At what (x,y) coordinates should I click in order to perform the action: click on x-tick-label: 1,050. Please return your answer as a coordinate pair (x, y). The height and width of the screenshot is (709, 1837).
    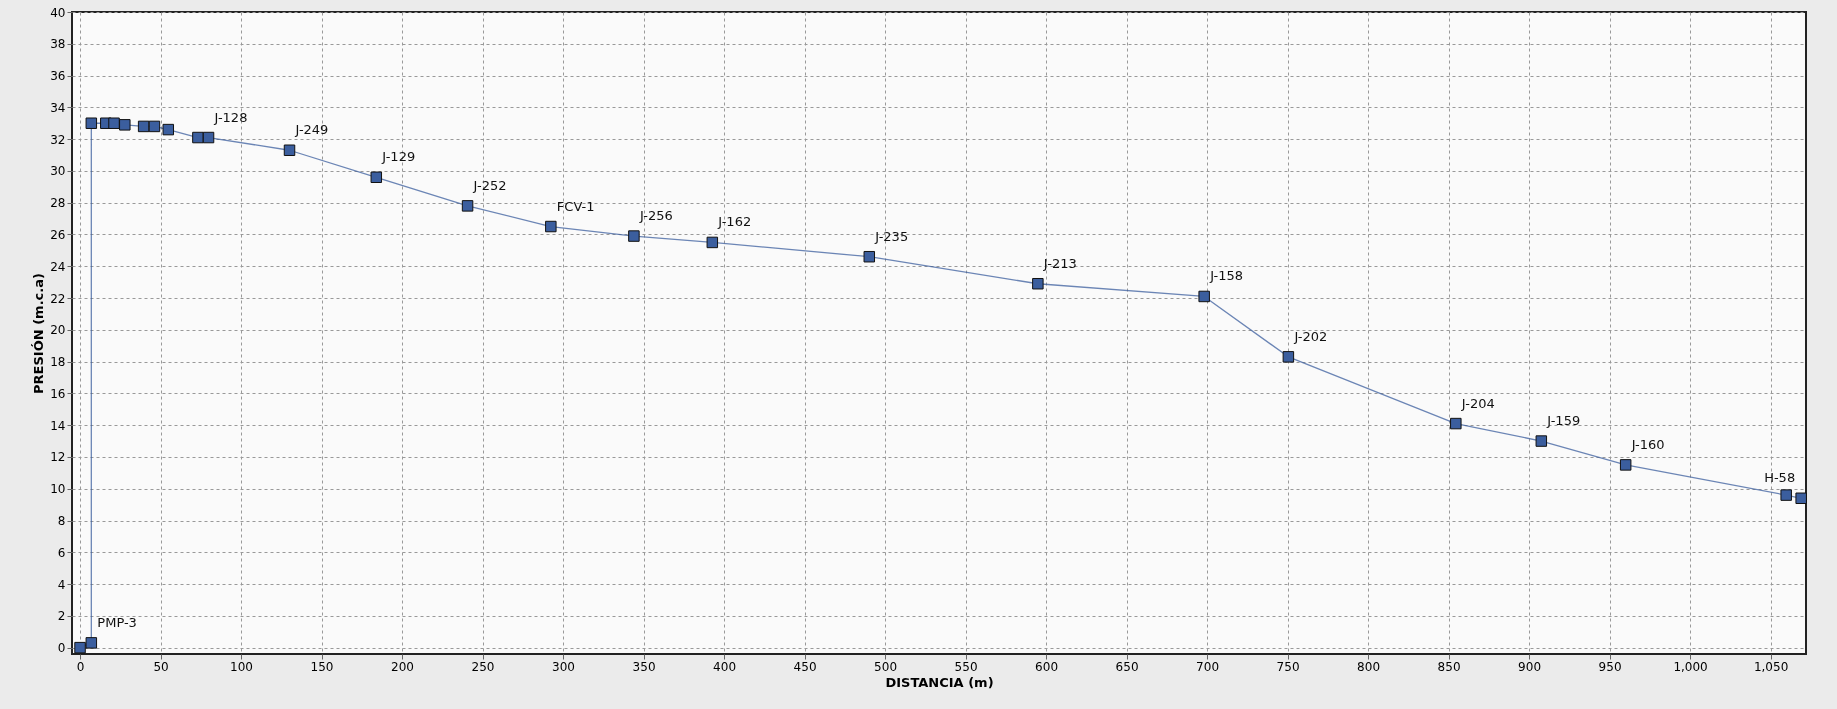
    Looking at the image, I should click on (1771, 666).